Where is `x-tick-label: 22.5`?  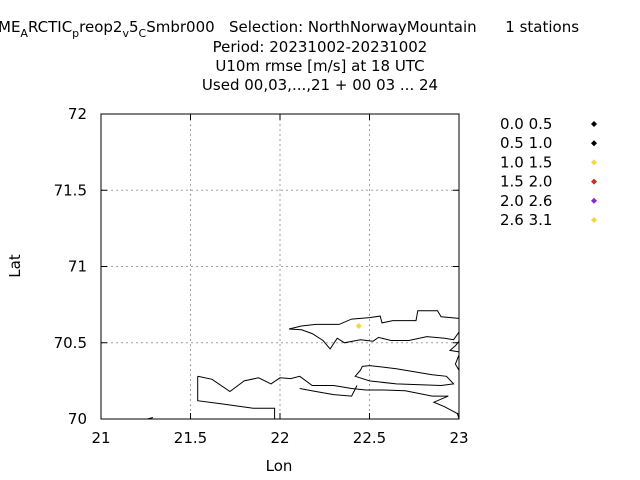
x-tick-label: 22.5 is located at coordinates (369, 438).